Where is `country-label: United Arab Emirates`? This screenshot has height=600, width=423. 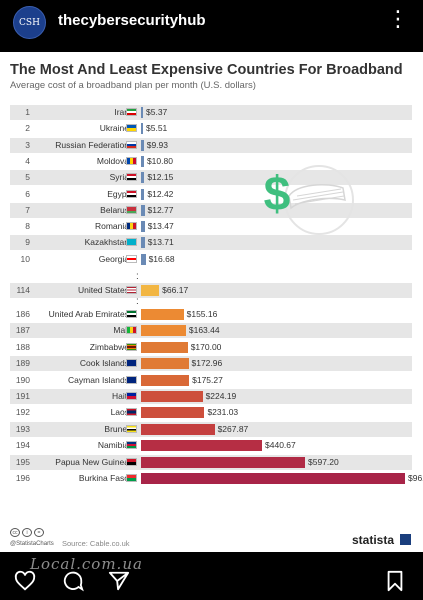
country-label: United Arab Emirates is located at coordinates (88, 314).